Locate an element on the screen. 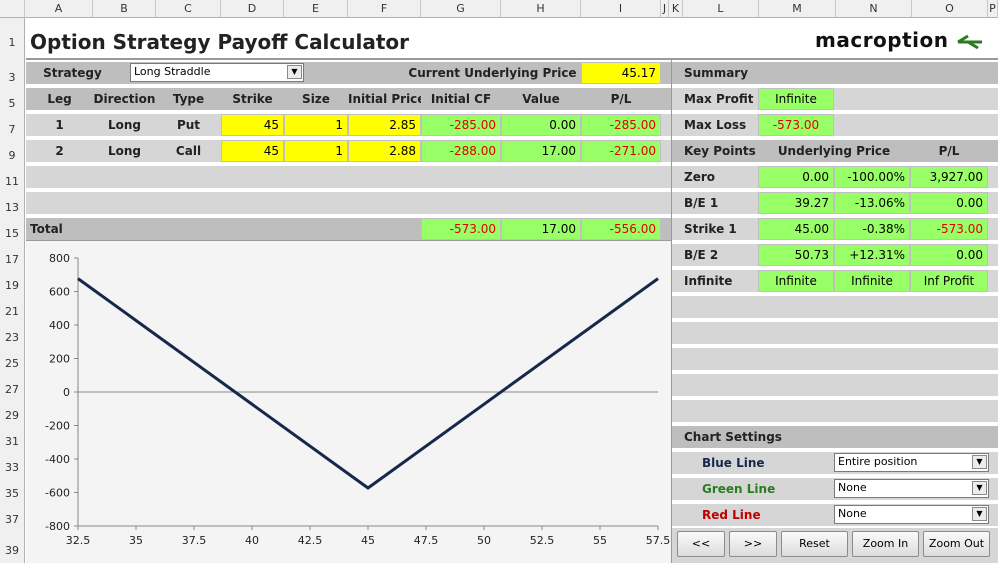 This screenshot has height=573, width=998. green-line-value: None is located at coordinates (852, 487).